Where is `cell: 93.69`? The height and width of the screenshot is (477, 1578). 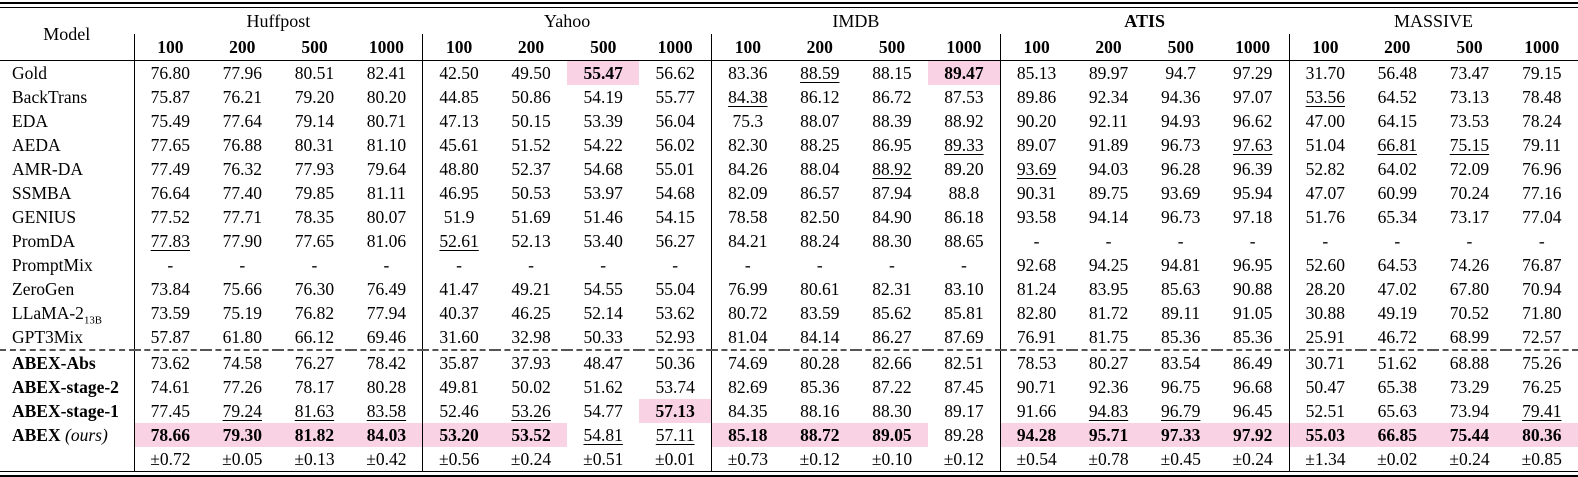 cell: 93.69 is located at coordinates (1181, 192).